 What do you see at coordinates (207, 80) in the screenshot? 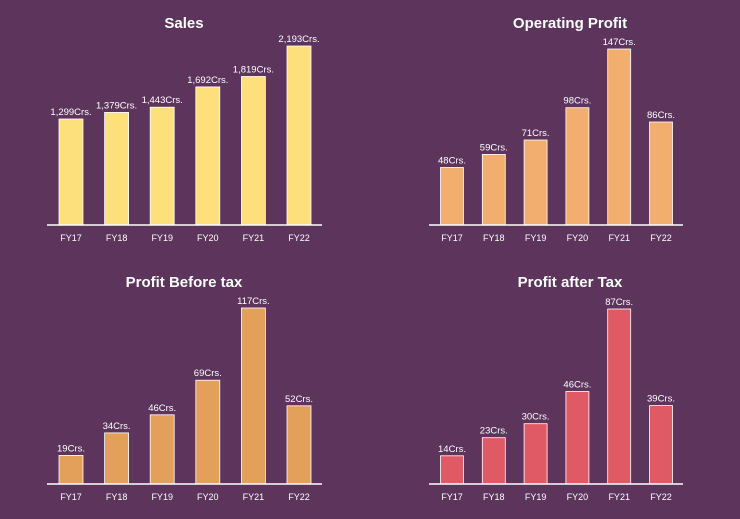
I see `data-label: 1,692Crs.` at bounding box center [207, 80].